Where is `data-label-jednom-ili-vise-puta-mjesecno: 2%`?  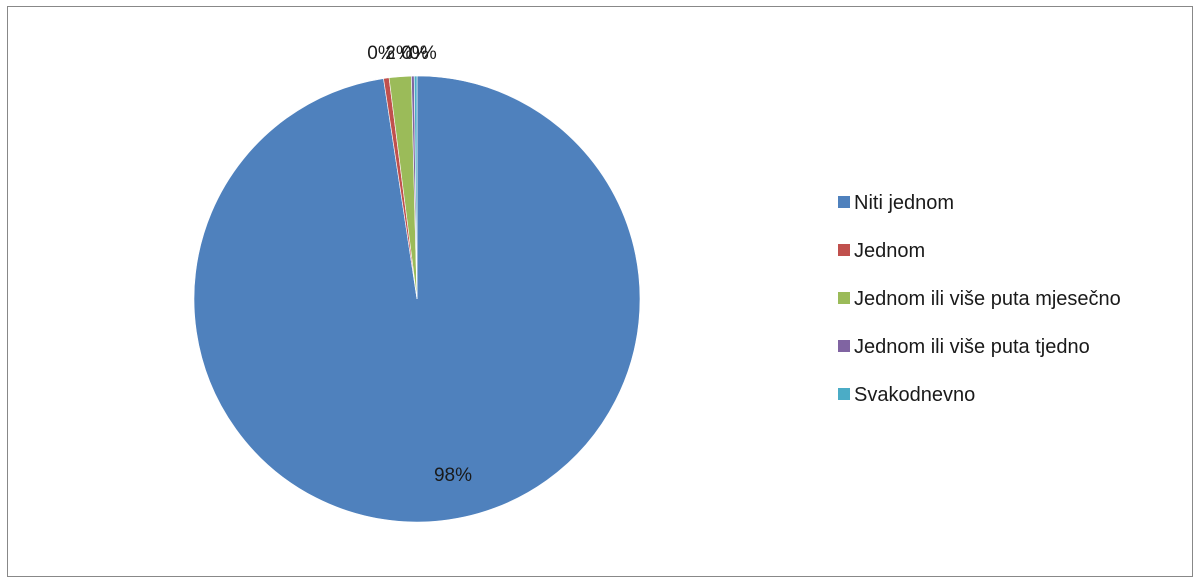
data-label-jednom-ili-vise-puta-mjesecno: 2% is located at coordinates (399, 53).